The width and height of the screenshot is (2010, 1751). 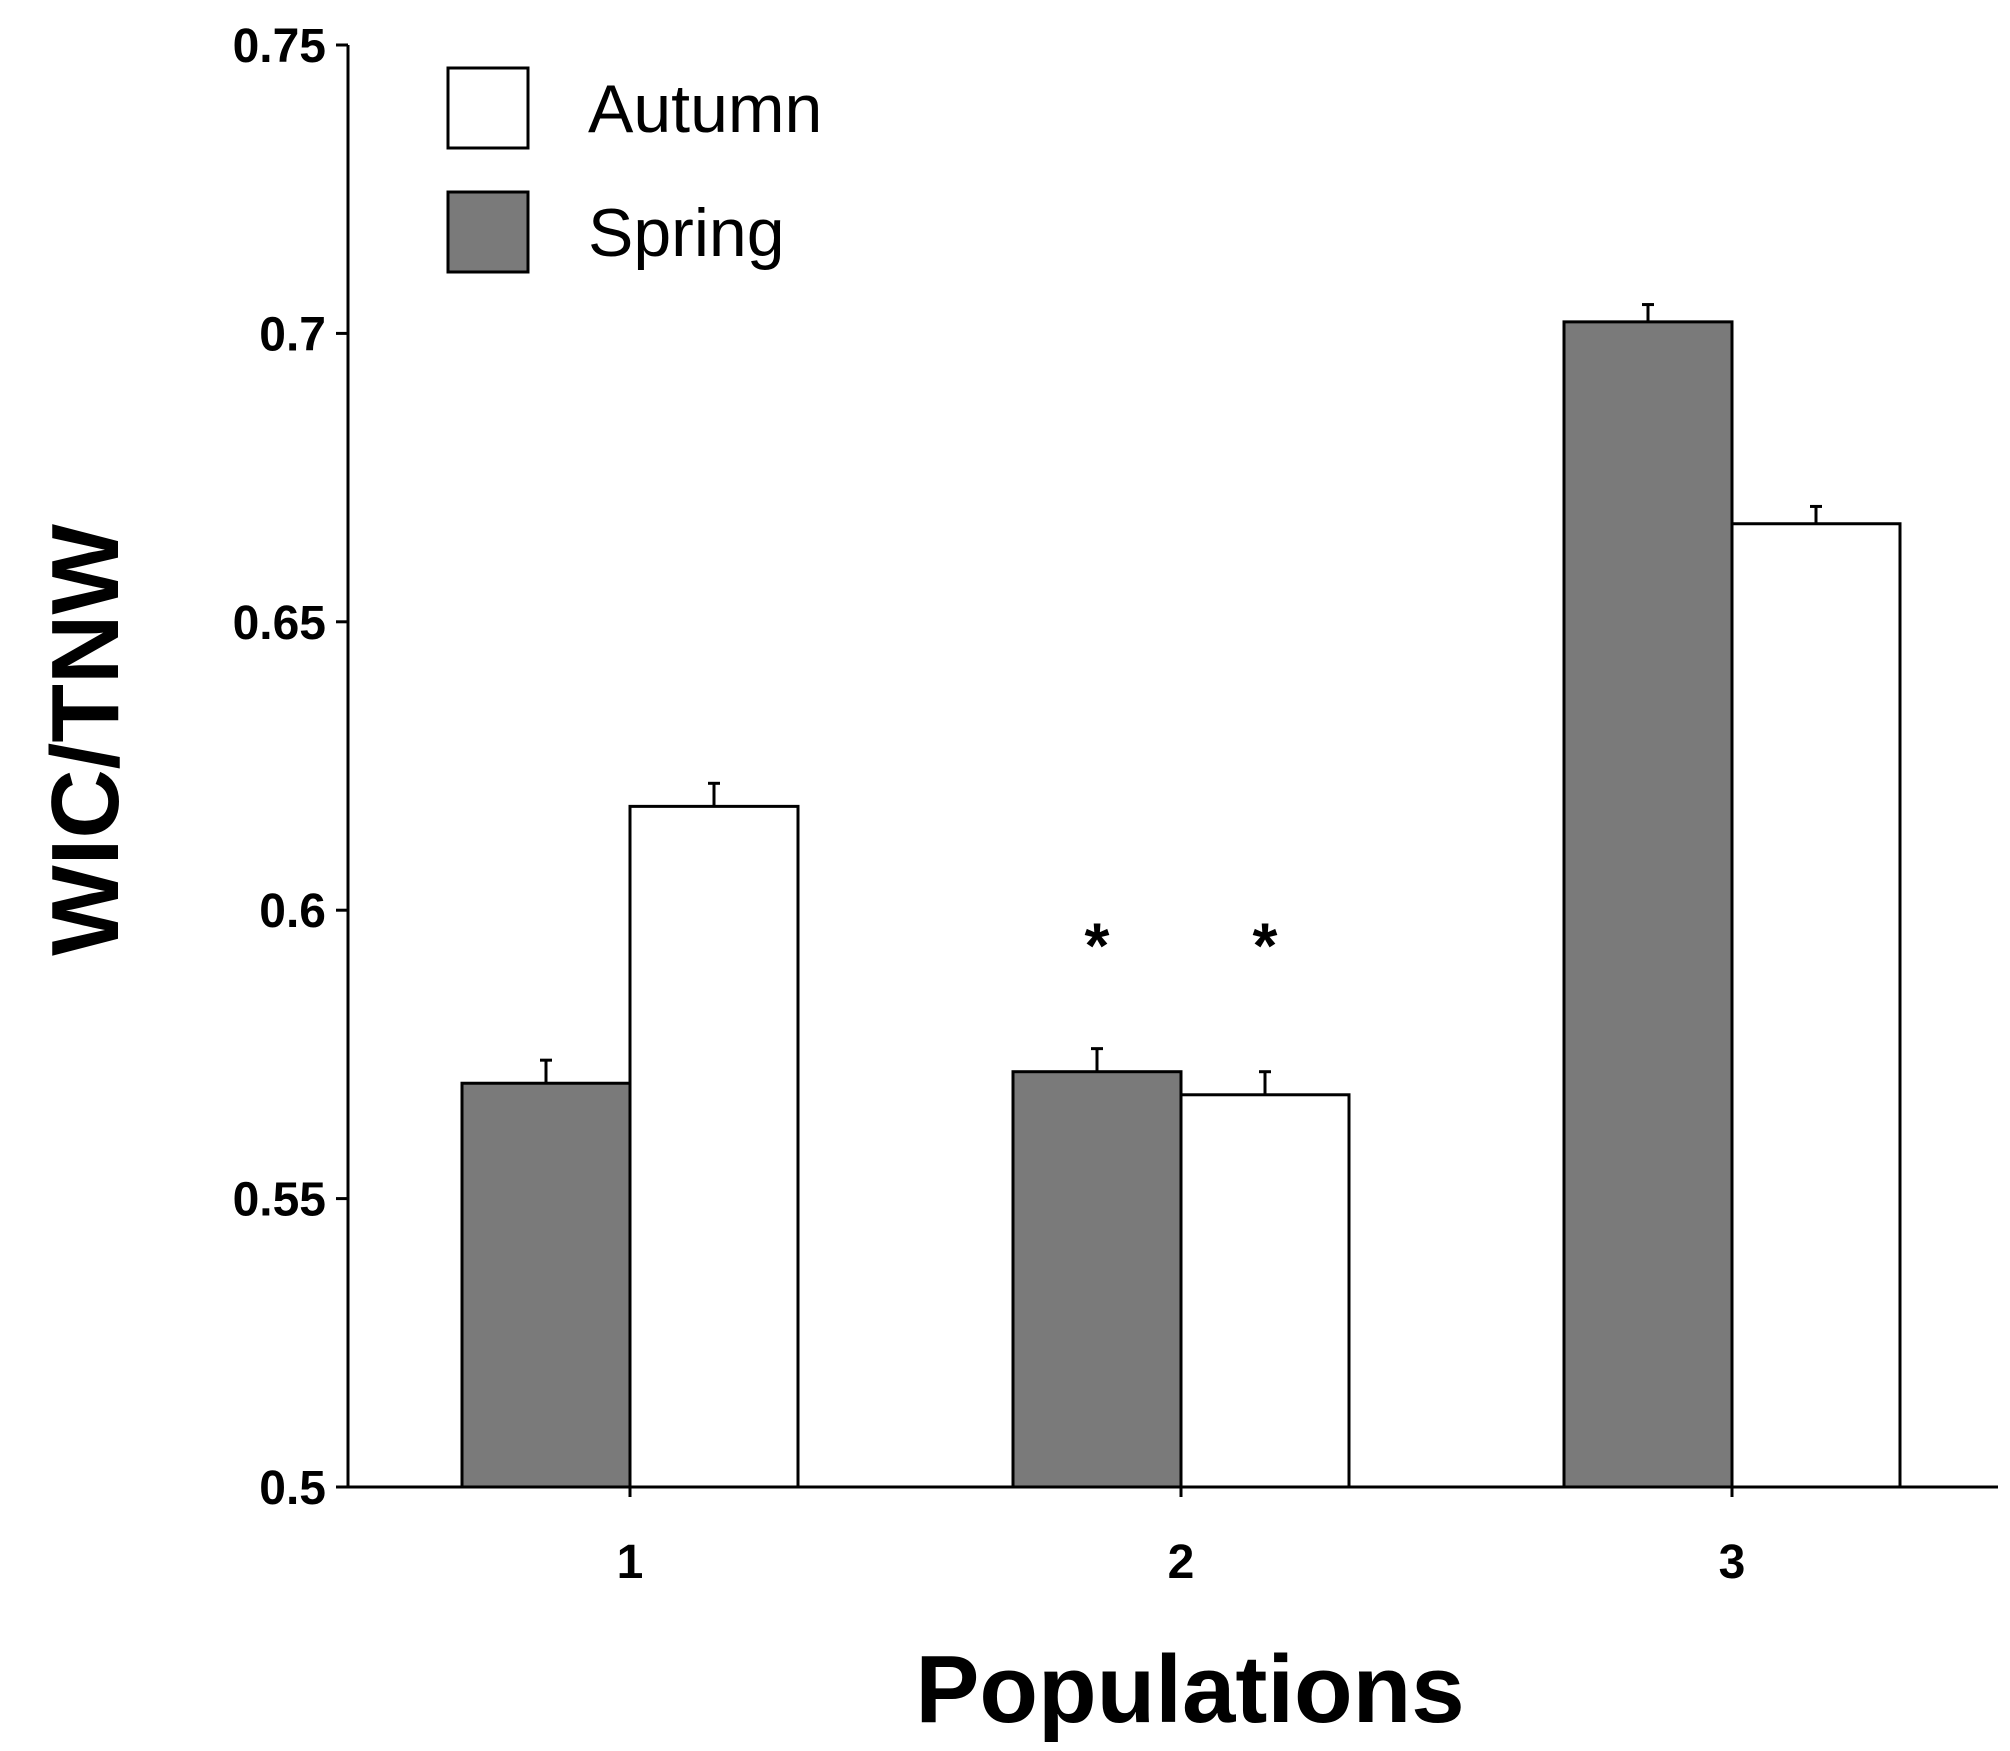 What do you see at coordinates (292, 334) in the screenshot?
I see `y-tick-label: 0.7` at bounding box center [292, 334].